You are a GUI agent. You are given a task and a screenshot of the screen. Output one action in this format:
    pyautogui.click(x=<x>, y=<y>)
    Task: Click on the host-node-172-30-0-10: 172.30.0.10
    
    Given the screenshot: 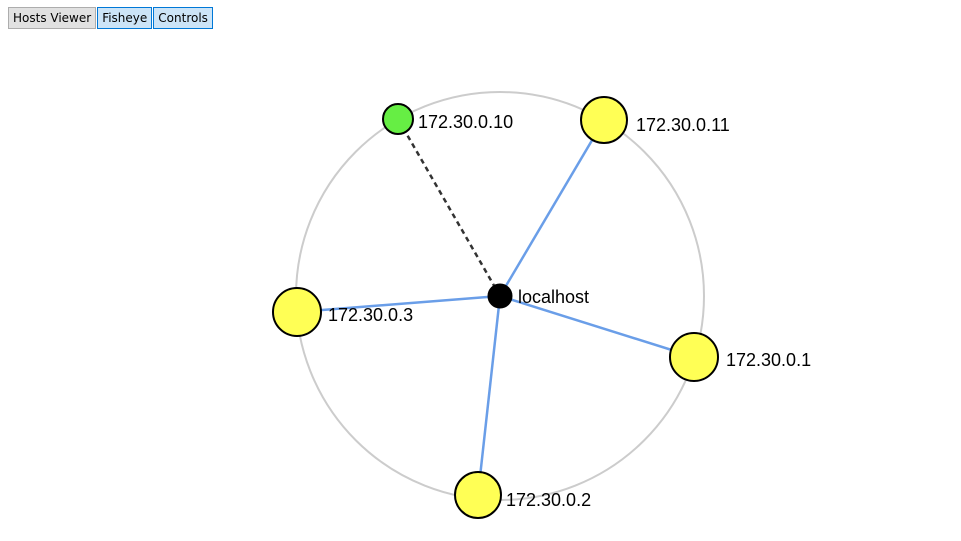 What is the action you would take?
    pyautogui.click(x=447, y=119)
    